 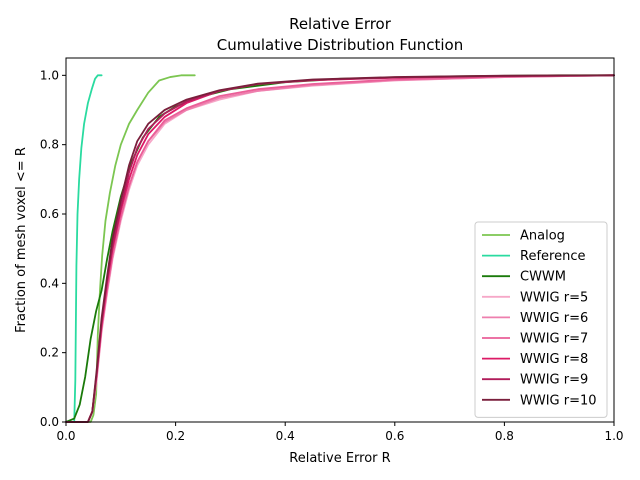 I want to click on y-tick-label: 0.2, so click(x=49, y=353).